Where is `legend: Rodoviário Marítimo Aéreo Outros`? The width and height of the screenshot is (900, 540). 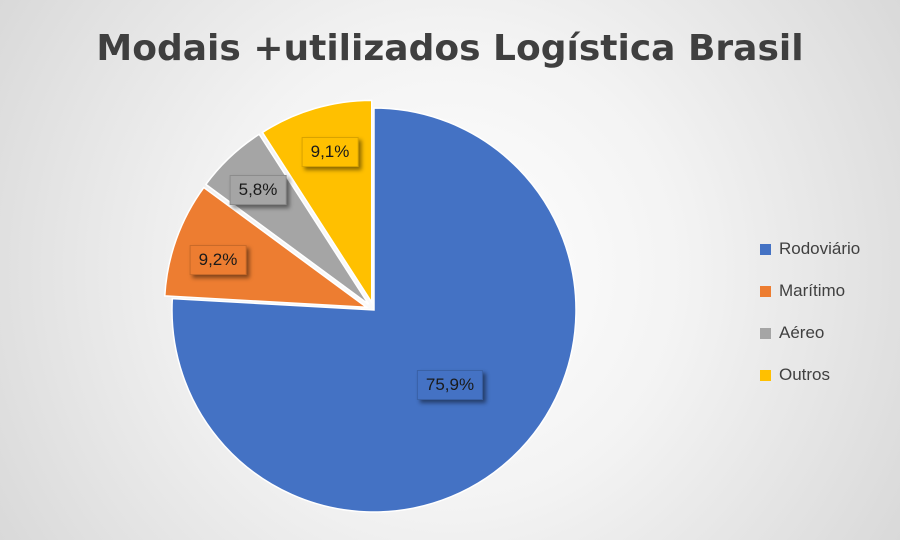
legend: Rodoviário Marítimo Aéreo Outros is located at coordinates (810, 312).